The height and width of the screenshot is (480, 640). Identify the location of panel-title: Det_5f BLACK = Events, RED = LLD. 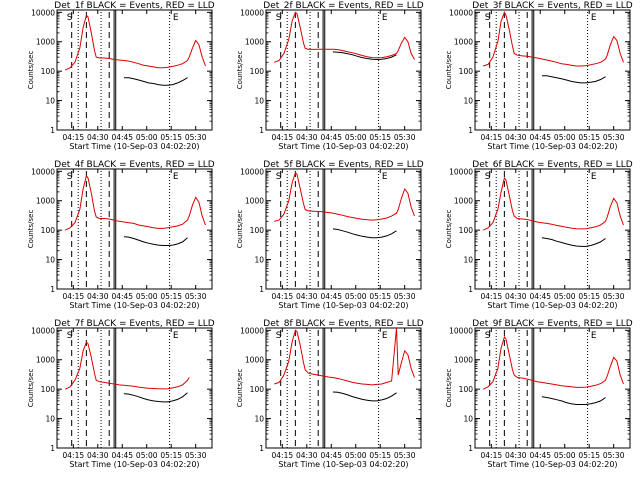
(343, 165).